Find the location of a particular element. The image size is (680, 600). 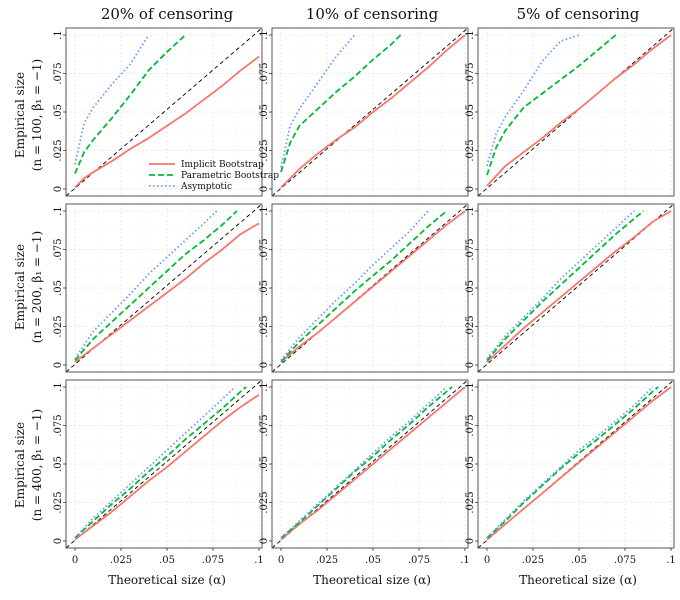

x-tick-label-r3c3: .1 is located at coordinates (671, 560).